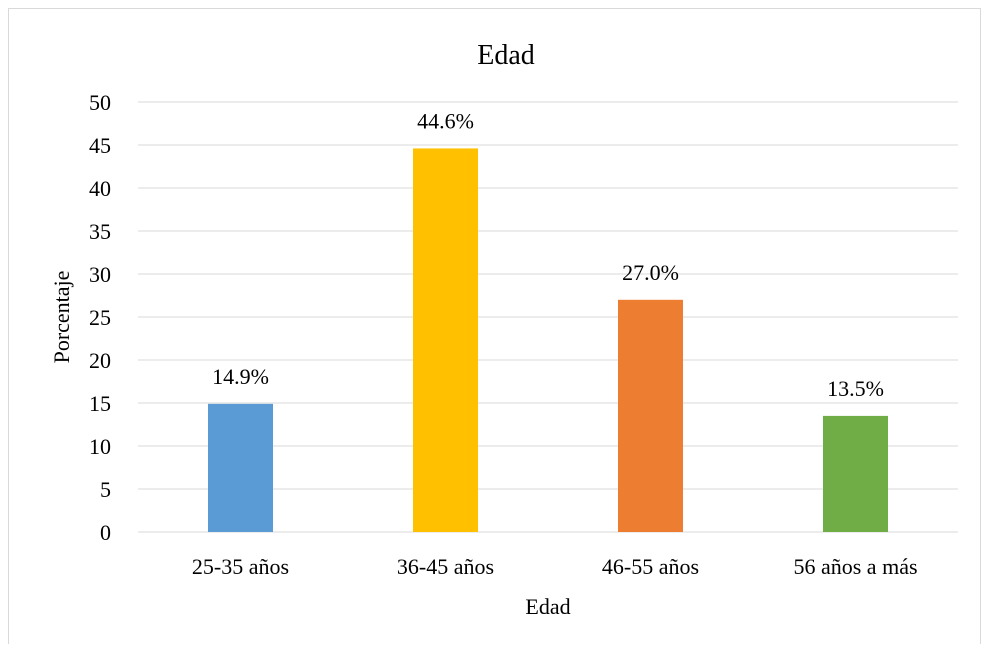  I want to click on y-tick-label: 0, so click(105, 532).